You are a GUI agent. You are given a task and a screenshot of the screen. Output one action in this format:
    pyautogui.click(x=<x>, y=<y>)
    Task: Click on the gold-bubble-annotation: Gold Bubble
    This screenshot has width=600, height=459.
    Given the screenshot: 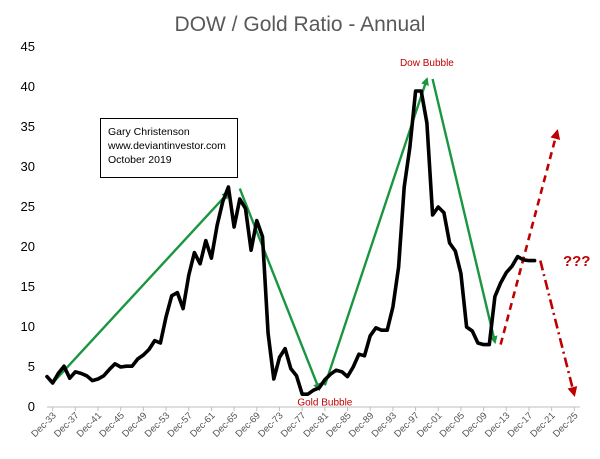 What is the action you would take?
    pyautogui.click(x=324, y=402)
    